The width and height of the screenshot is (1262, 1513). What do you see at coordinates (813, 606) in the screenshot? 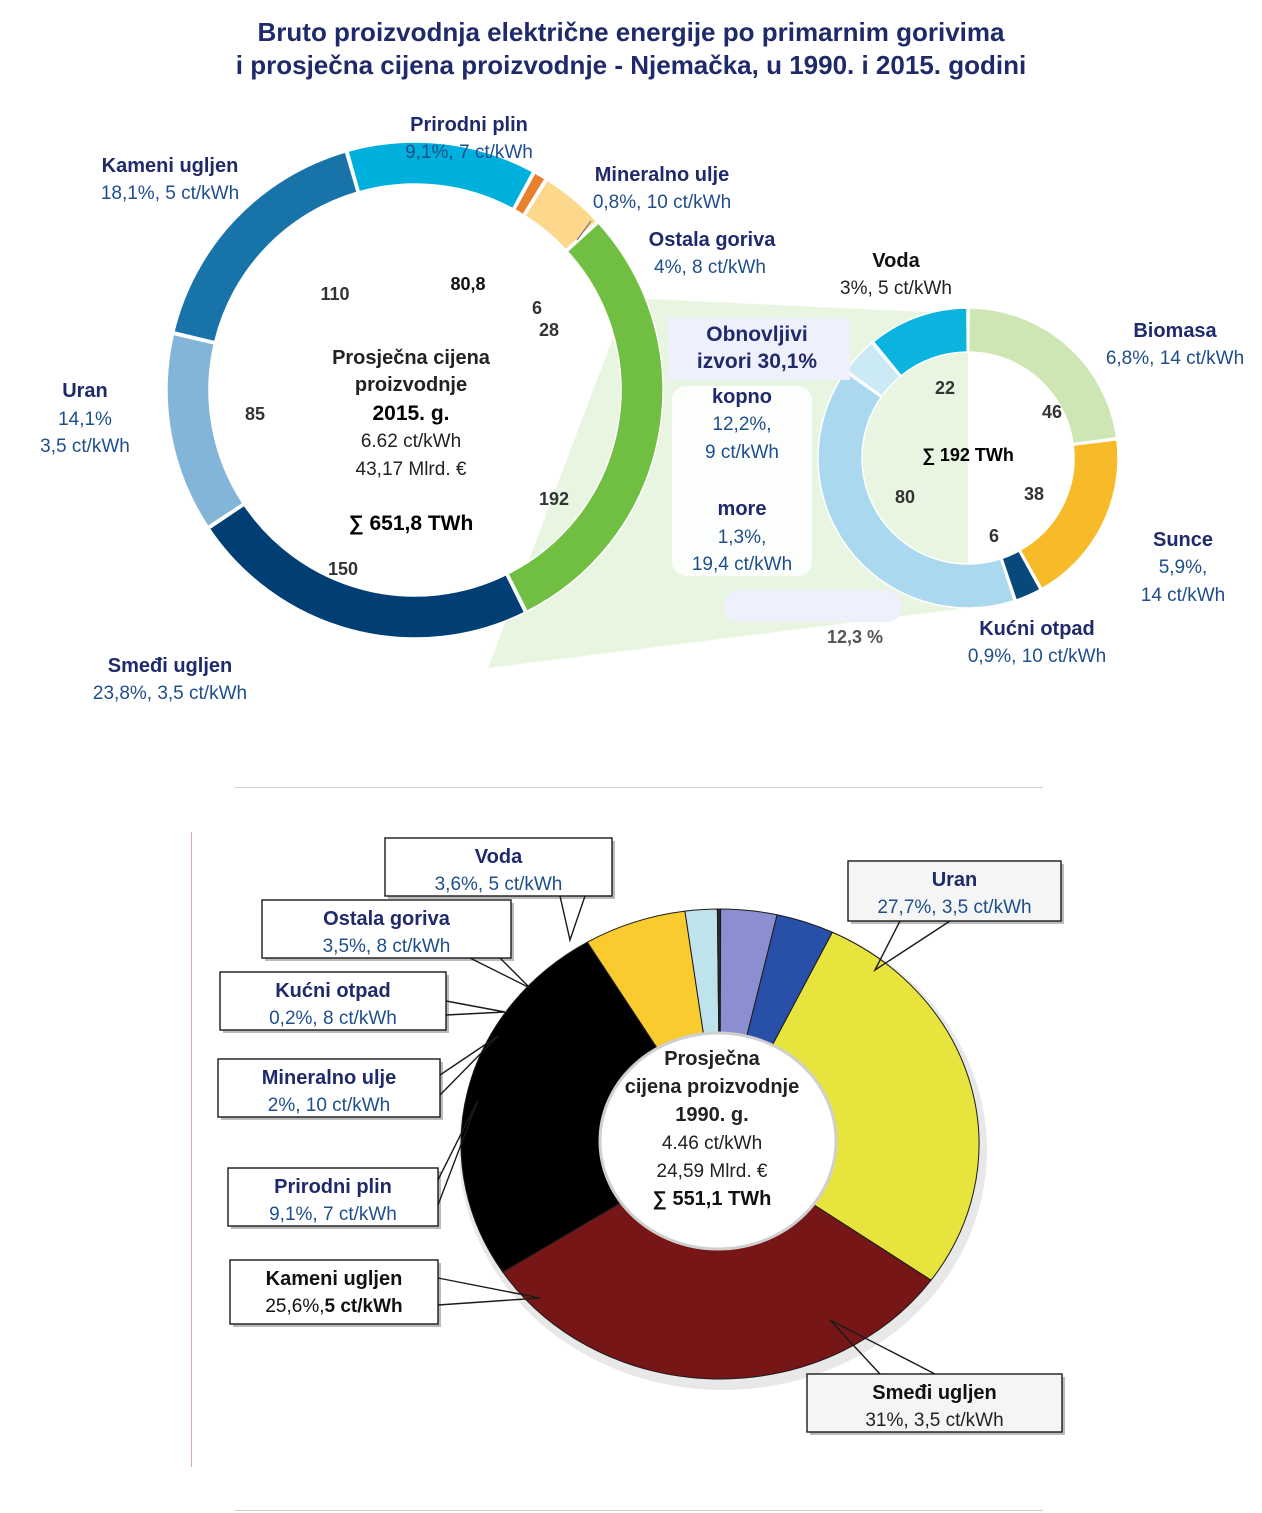
I see `highlight-pill` at bounding box center [813, 606].